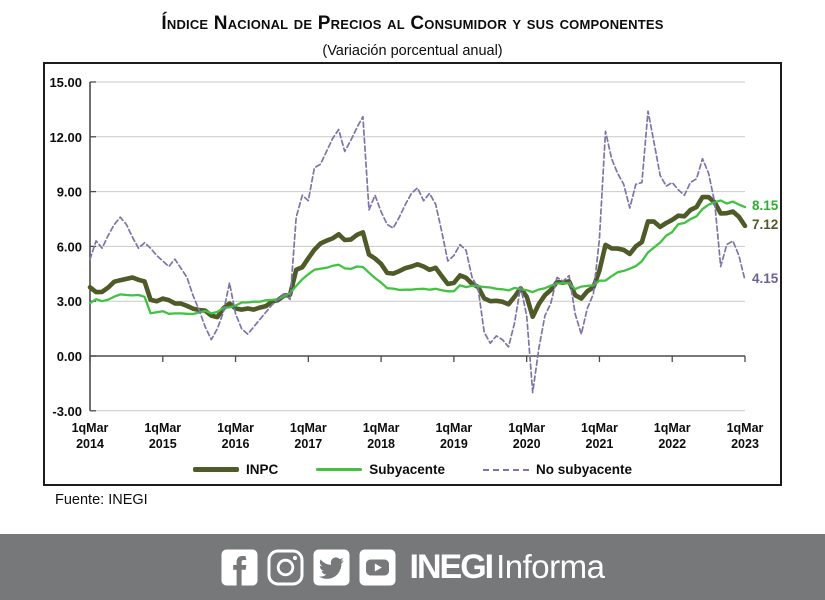 The image size is (825, 600). I want to click on x-axis-label-year: 2019, so click(454, 444).